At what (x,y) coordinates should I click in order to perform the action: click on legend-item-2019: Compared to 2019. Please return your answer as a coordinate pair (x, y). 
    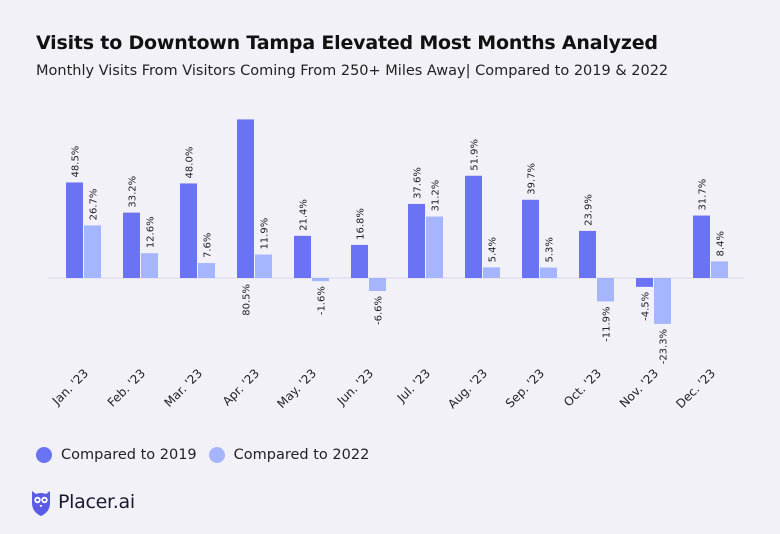
    Looking at the image, I should click on (116, 455).